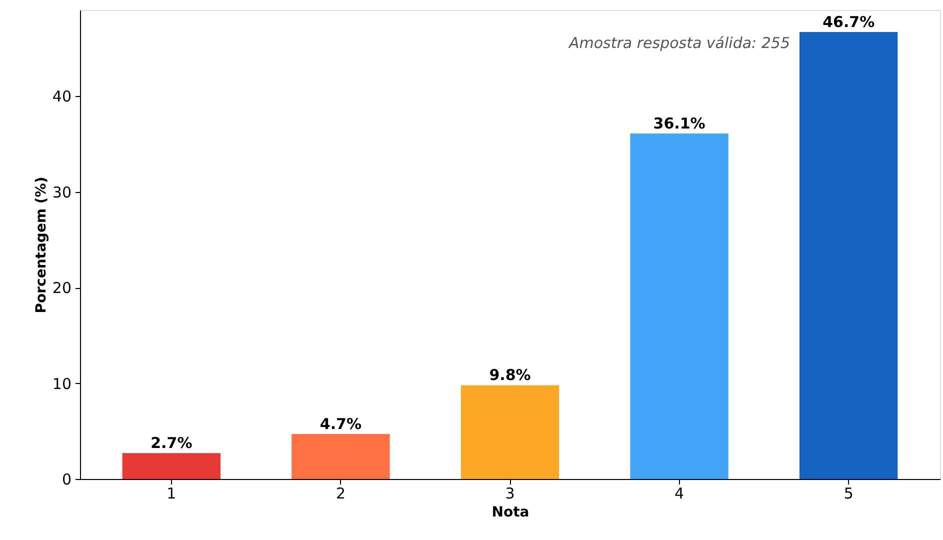 This screenshot has height=540, width=943. I want to click on data-label: 2.7%, so click(171, 443).